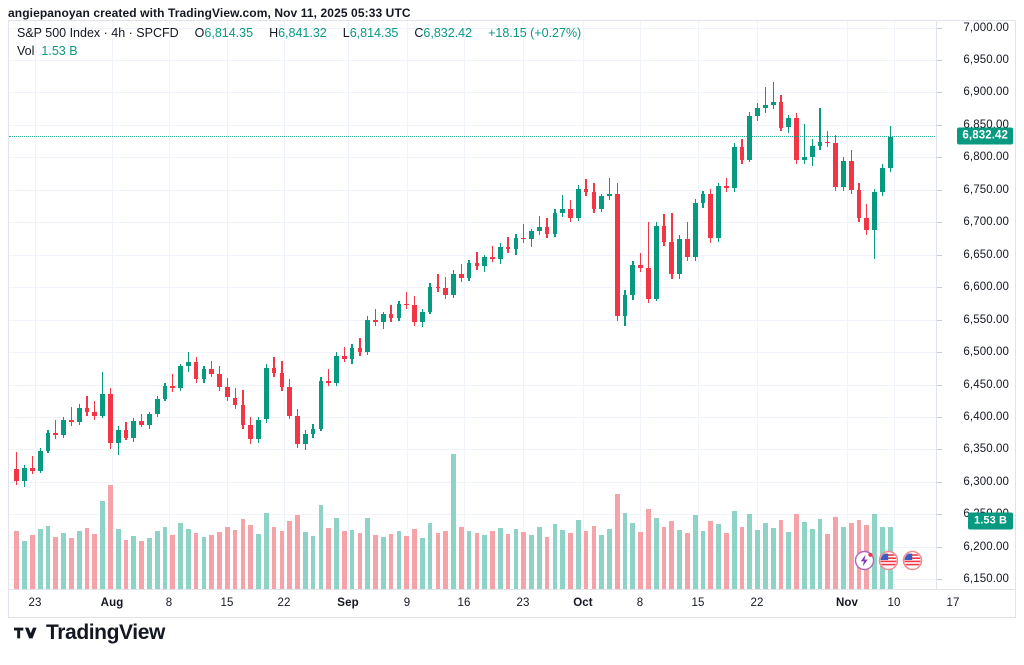 Image resolution: width=1024 pixels, height=665 pixels. Describe the element at coordinates (473, 158) in the screenshot. I see `grid-line-h` at that location.